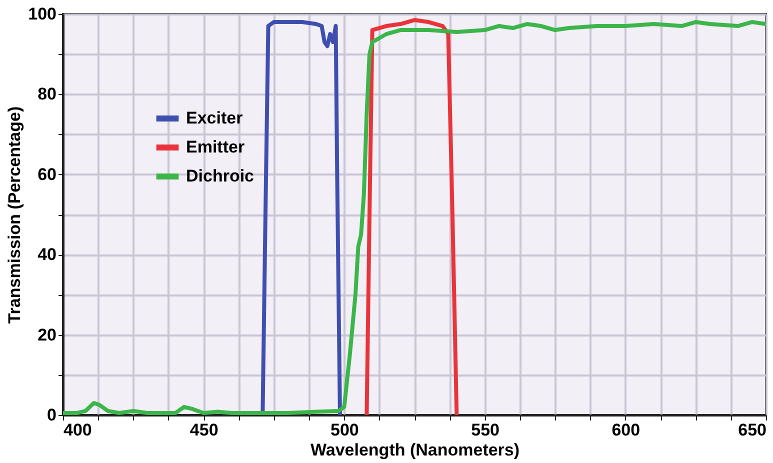  I want to click on legend-label: Dichroic, so click(220, 176).